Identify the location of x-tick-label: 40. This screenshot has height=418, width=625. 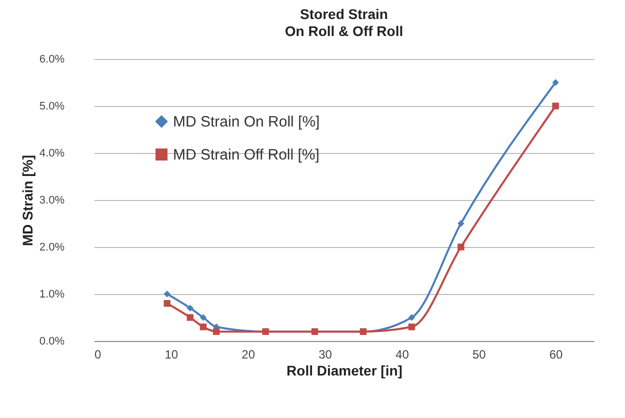
(403, 355).